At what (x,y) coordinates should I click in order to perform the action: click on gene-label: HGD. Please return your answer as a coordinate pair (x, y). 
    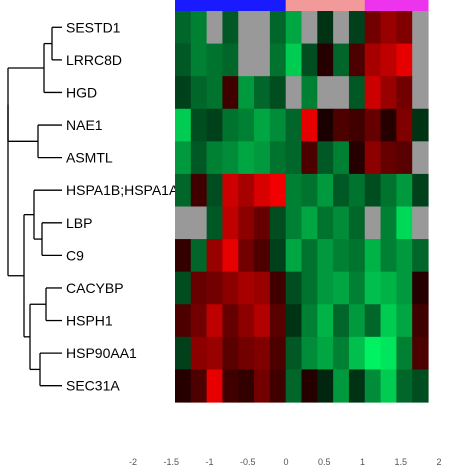
    Looking at the image, I should click on (81, 93).